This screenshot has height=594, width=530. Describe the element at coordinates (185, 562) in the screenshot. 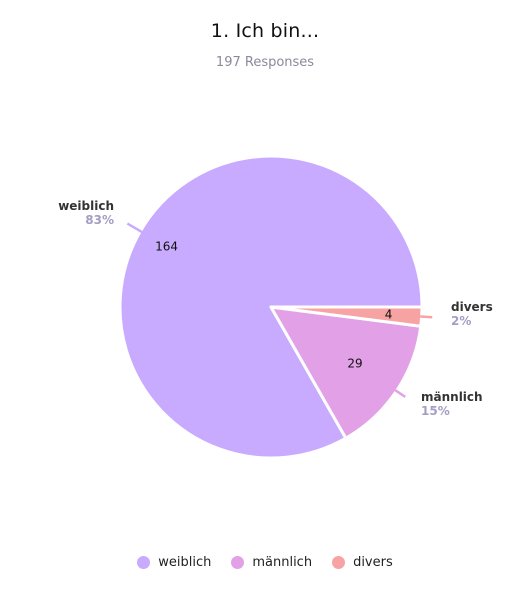

I see `legend-label: weiblich` at that location.